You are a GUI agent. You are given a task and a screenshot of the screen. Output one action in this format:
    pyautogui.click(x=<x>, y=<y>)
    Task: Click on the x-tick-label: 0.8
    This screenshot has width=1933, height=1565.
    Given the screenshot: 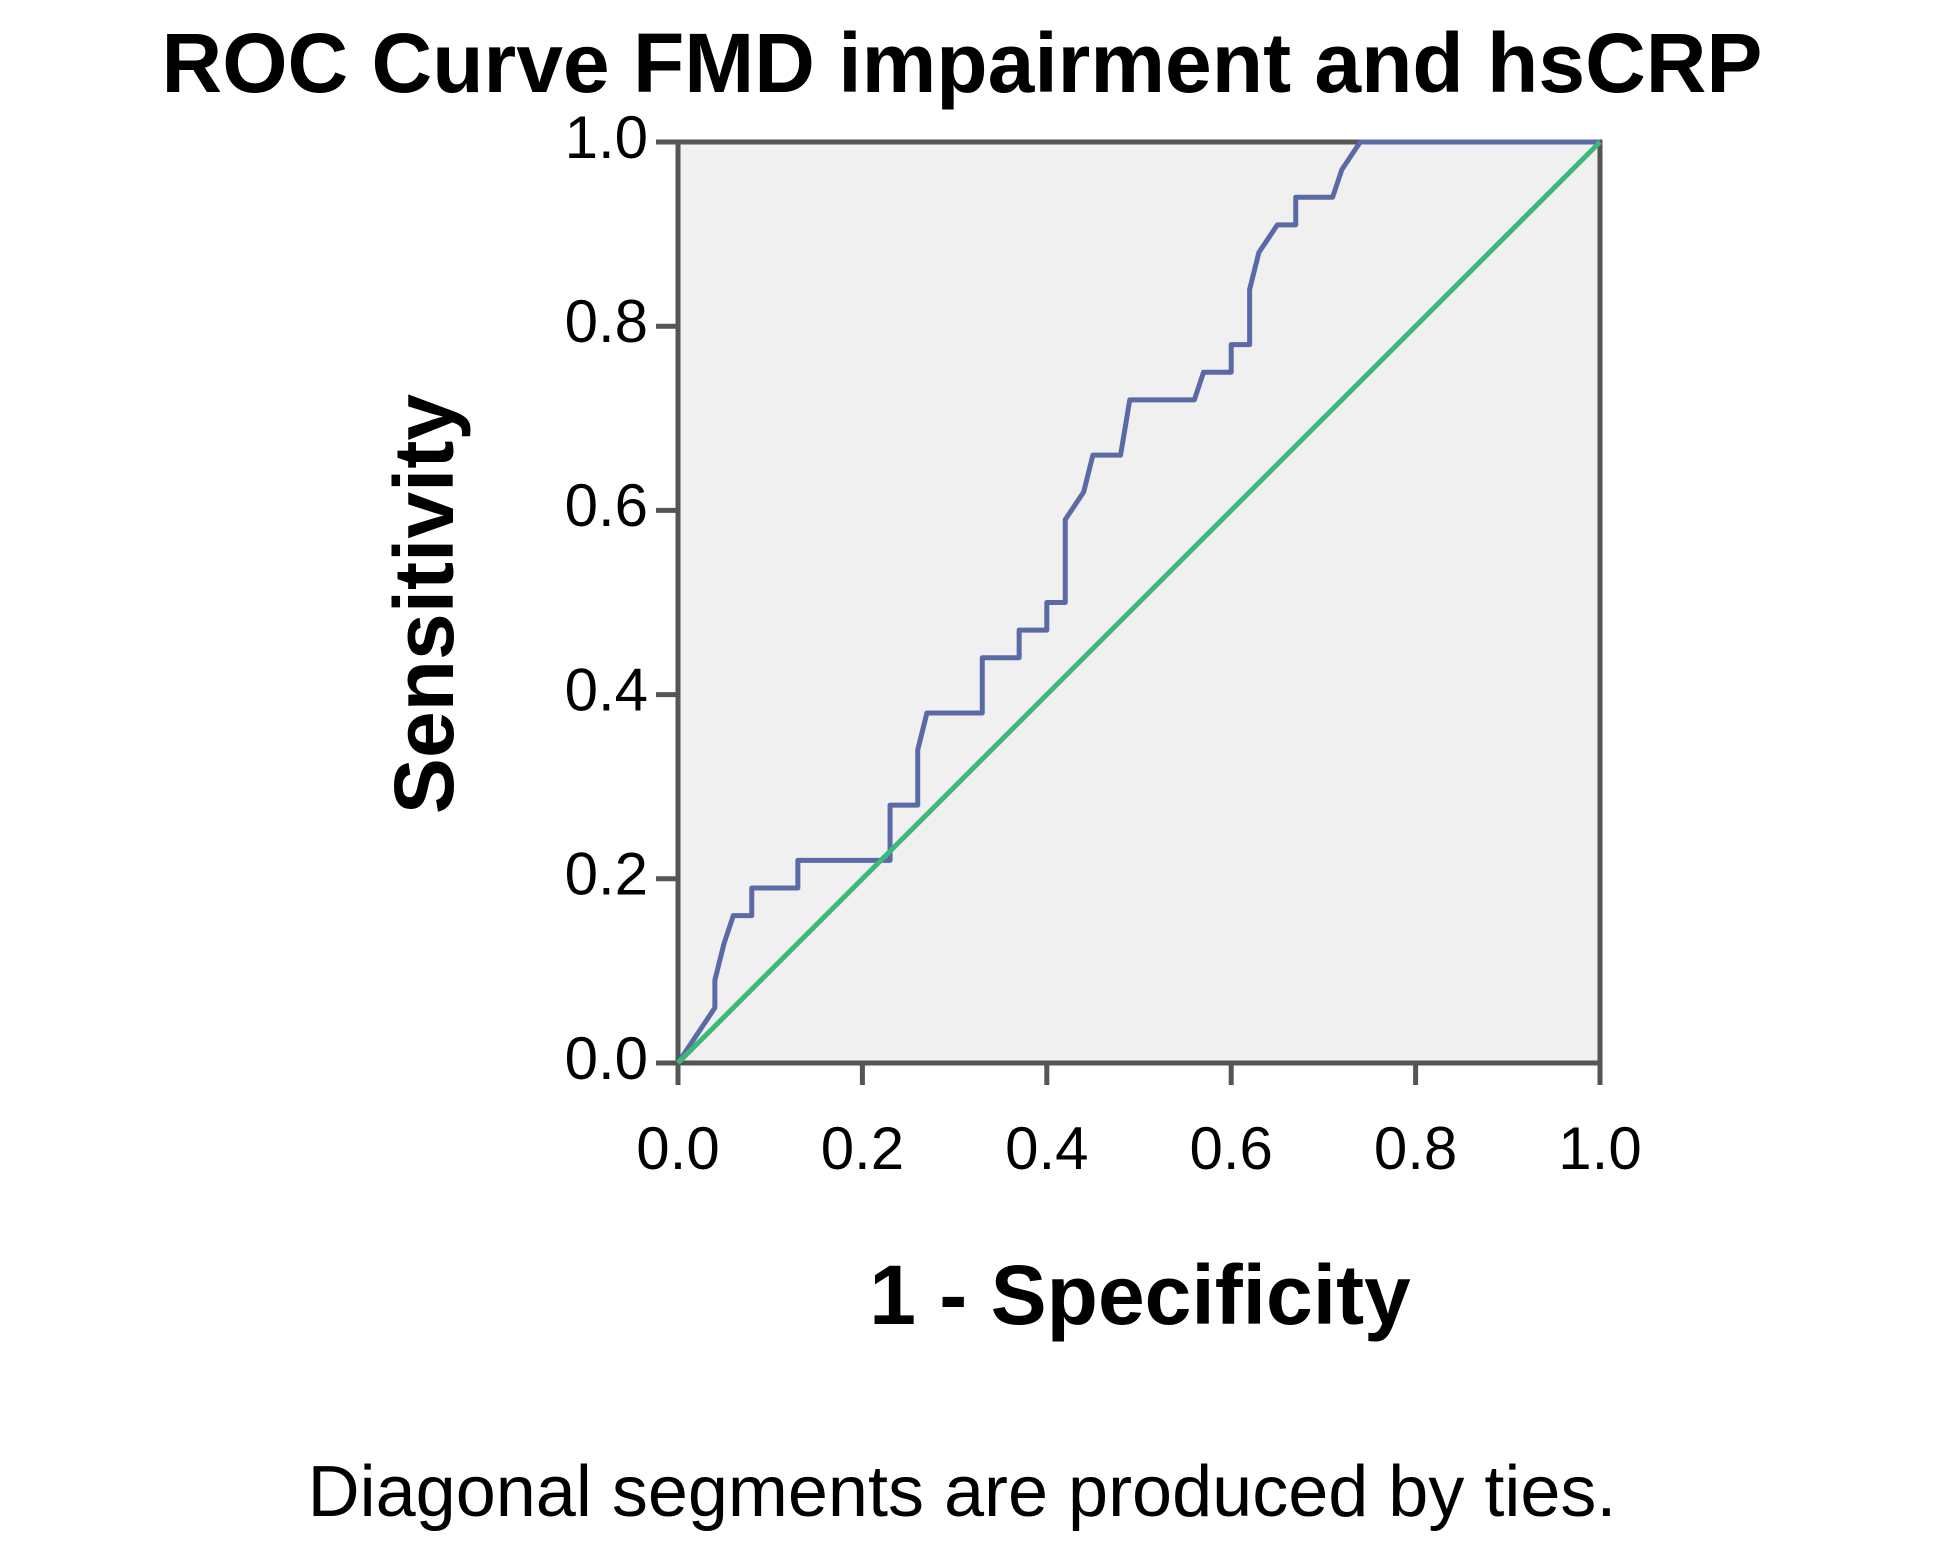 What is the action you would take?
    pyautogui.click(x=1415, y=1148)
    